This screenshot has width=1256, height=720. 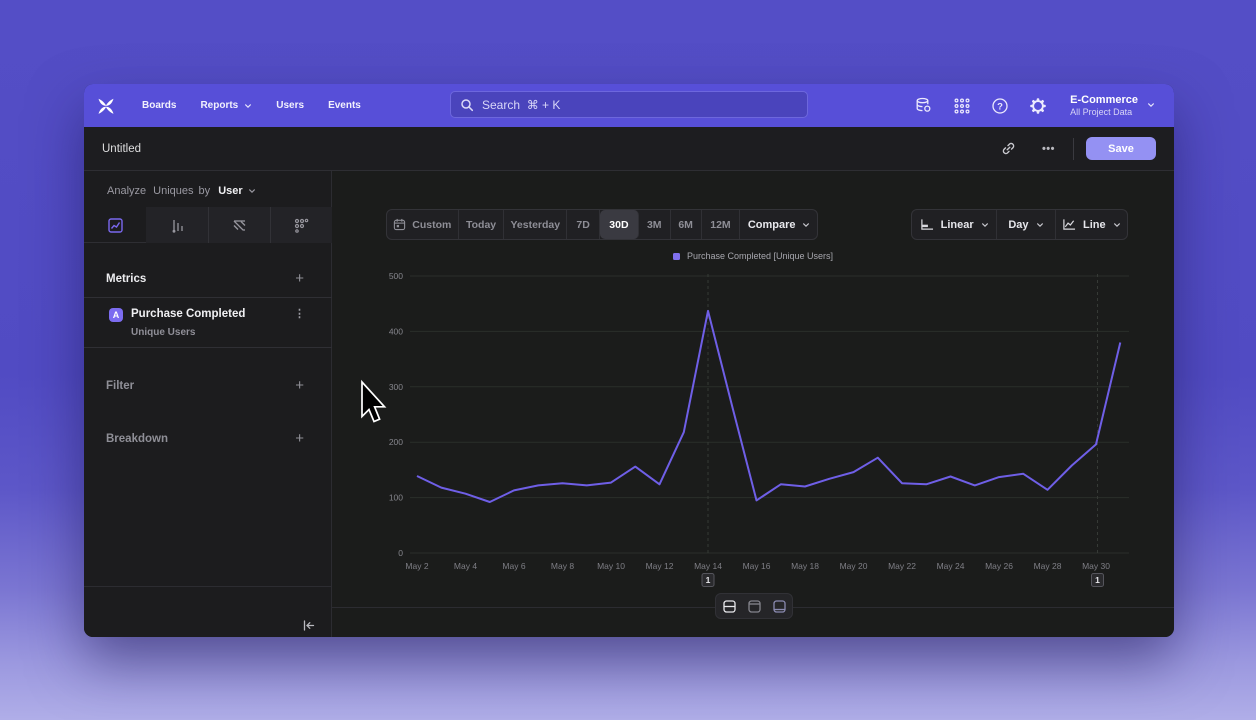 What do you see at coordinates (396, 498) in the screenshot?
I see `svg-text: 100` at bounding box center [396, 498].